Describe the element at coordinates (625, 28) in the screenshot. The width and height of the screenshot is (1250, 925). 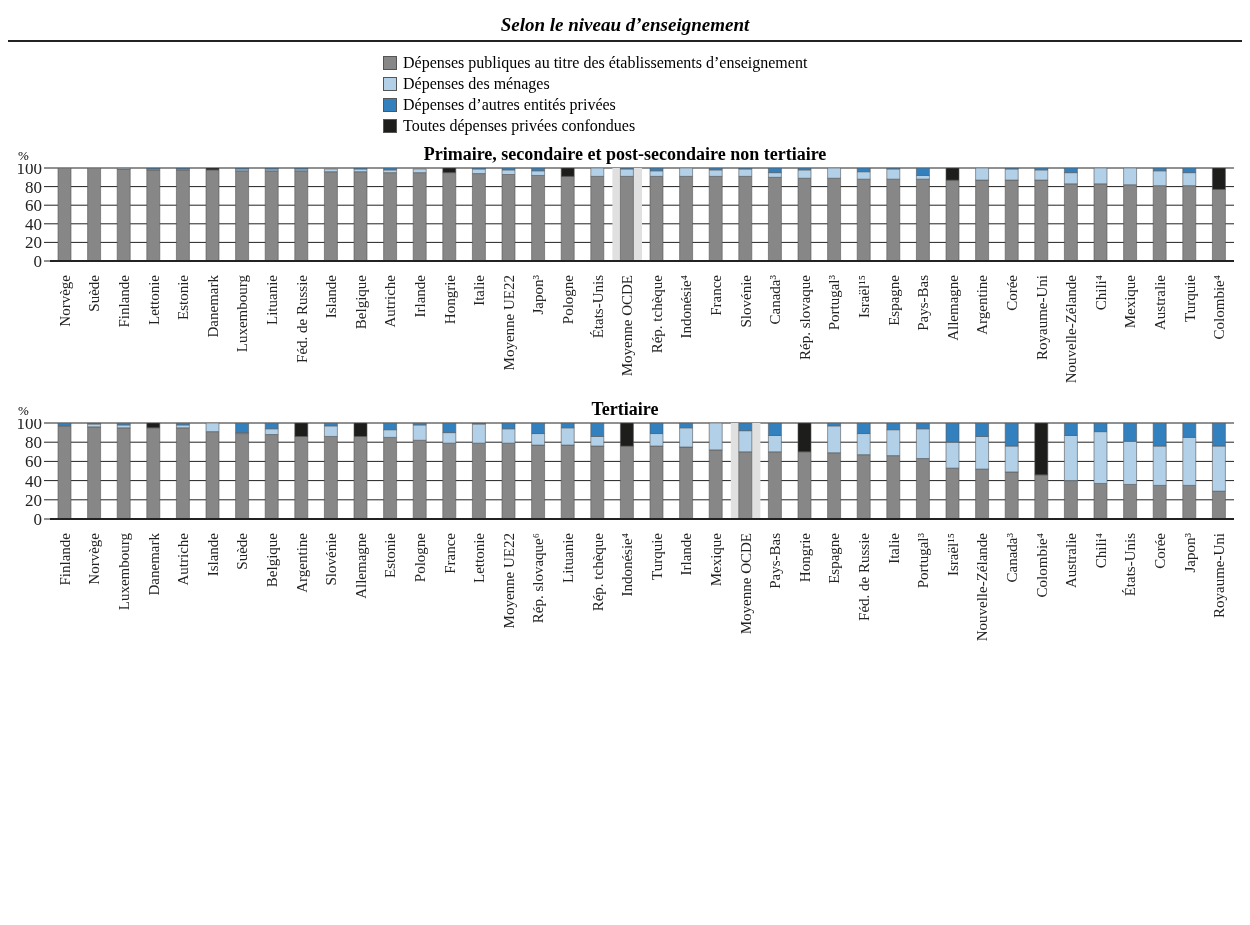
I see `chart-subtitle: Selon le niveau d’enseignement` at that location.